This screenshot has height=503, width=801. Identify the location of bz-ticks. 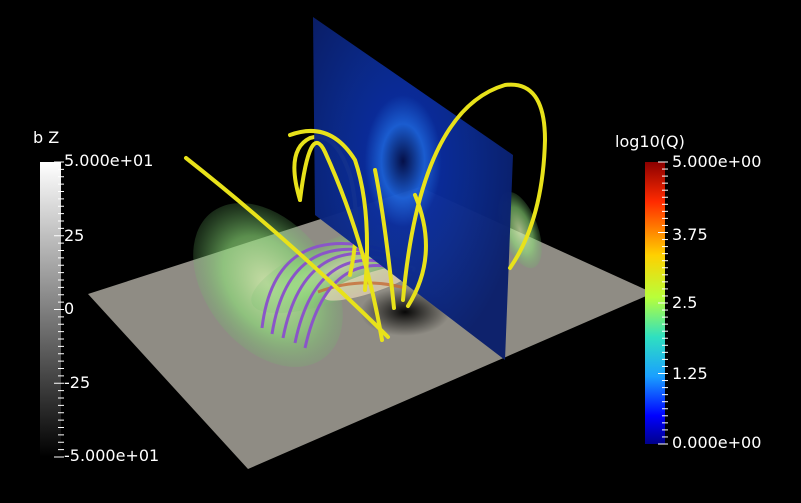
(59, 309).